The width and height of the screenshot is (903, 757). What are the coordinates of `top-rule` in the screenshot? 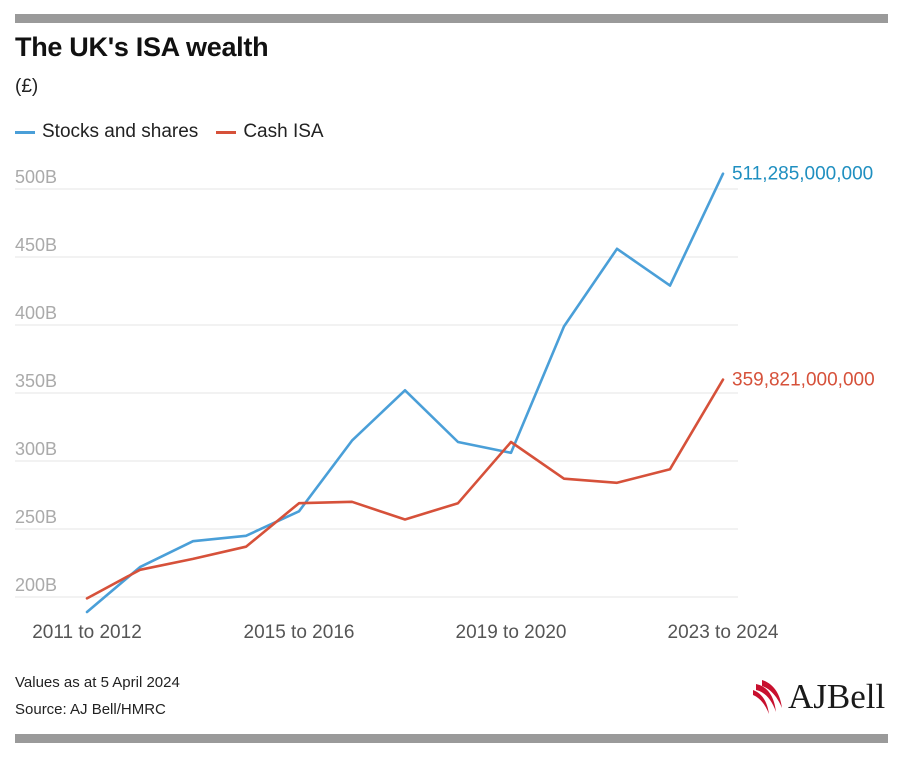 It's located at (451, 18).